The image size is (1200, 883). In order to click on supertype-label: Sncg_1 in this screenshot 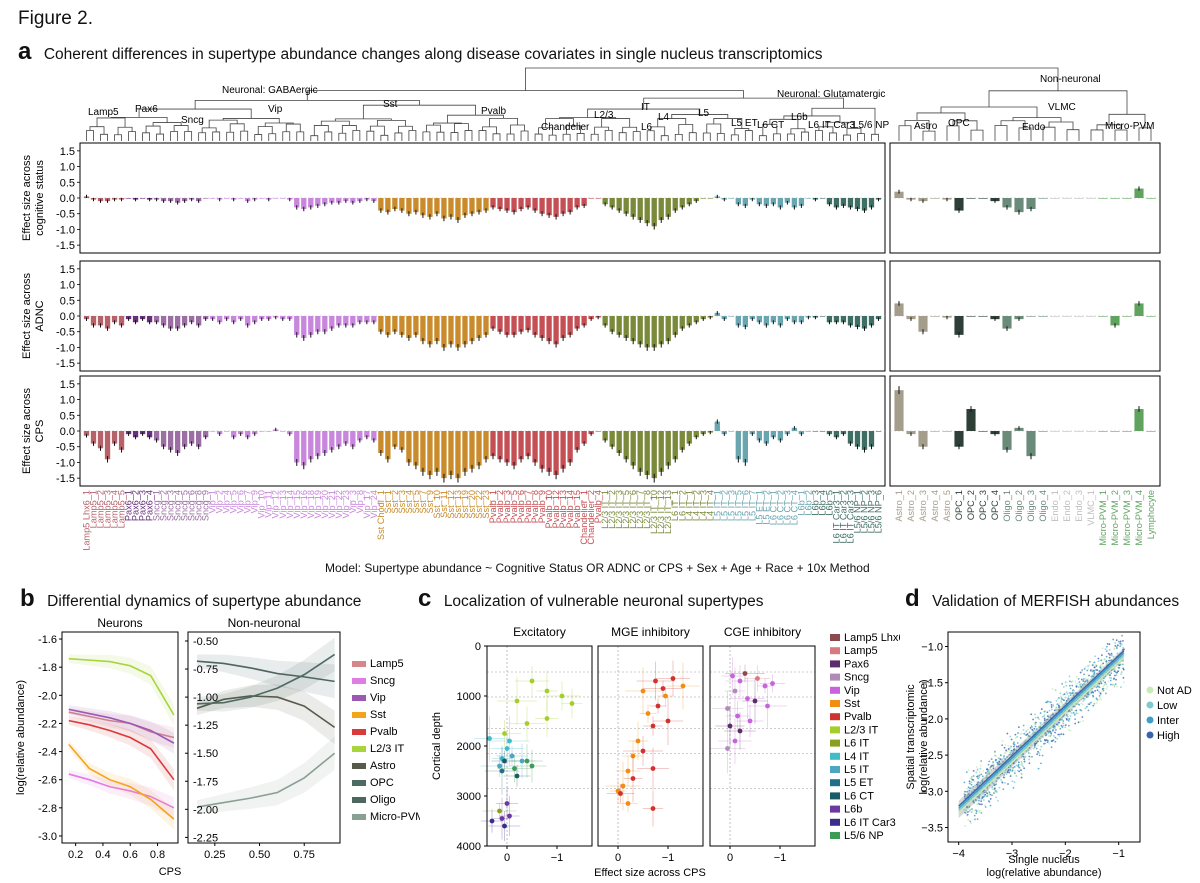, I will do `click(157, 505)`.